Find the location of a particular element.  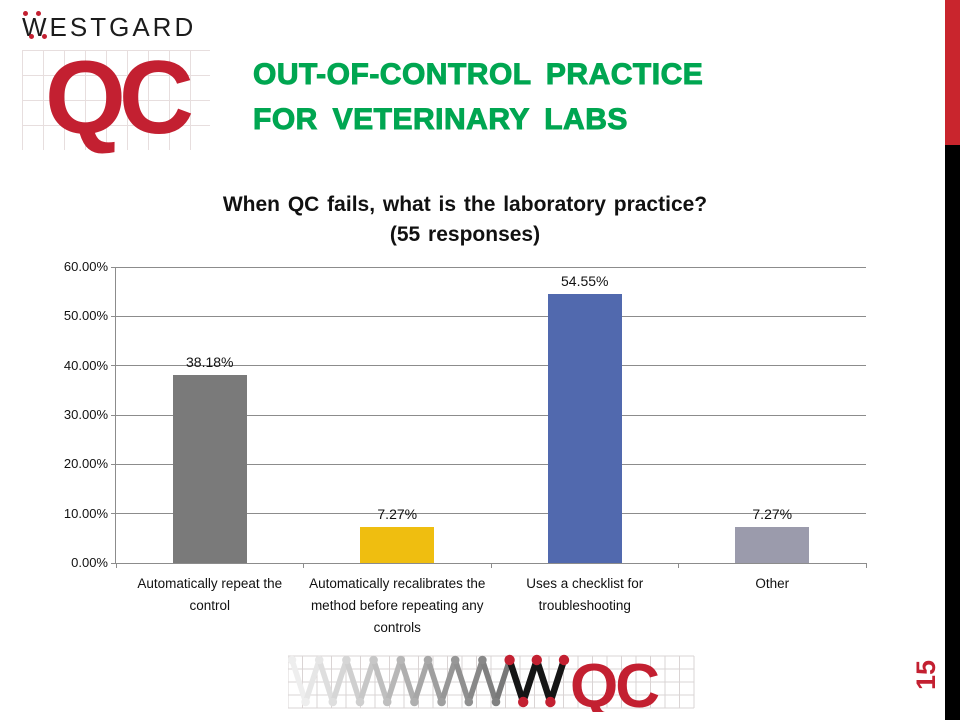

x-axis-category-label: Automatically repeat the control is located at coordinates (210, 595).